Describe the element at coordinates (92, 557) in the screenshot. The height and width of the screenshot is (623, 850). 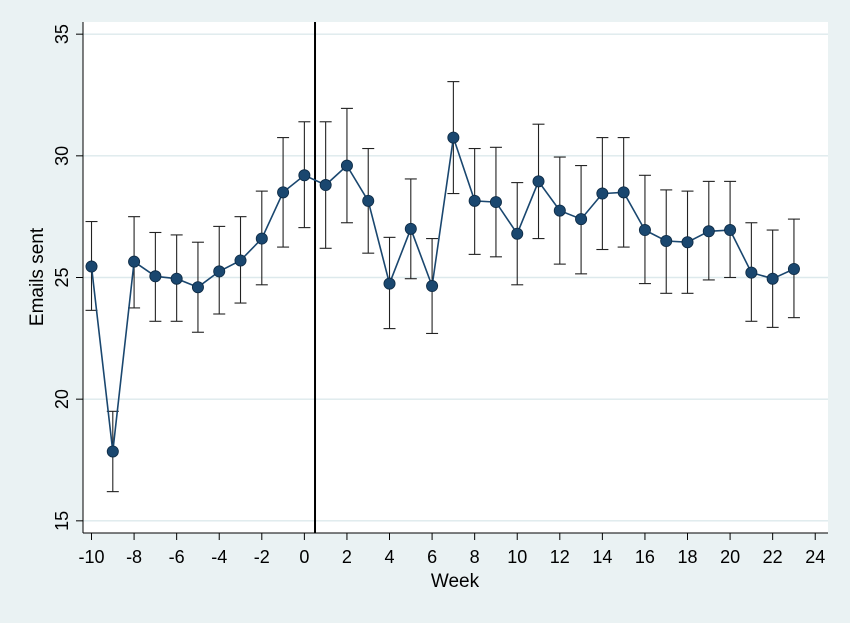
I see `x-tick-label: -10` at that location.